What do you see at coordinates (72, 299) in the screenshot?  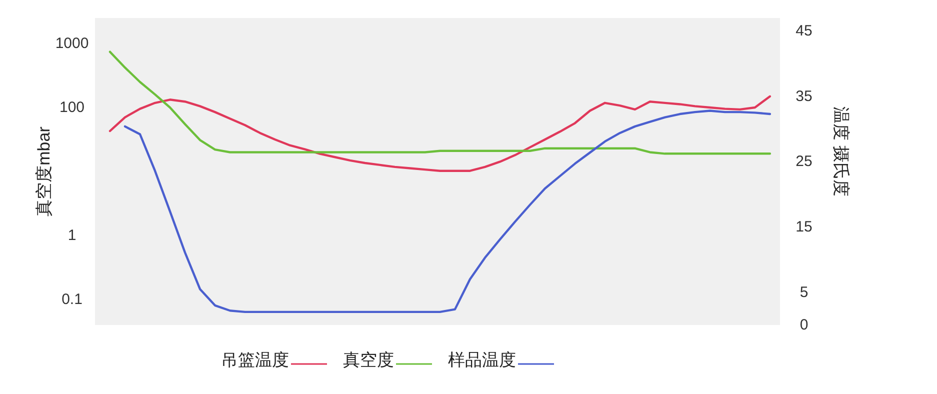 I see `ytick: 0.1` at bounding box center [72, 299].